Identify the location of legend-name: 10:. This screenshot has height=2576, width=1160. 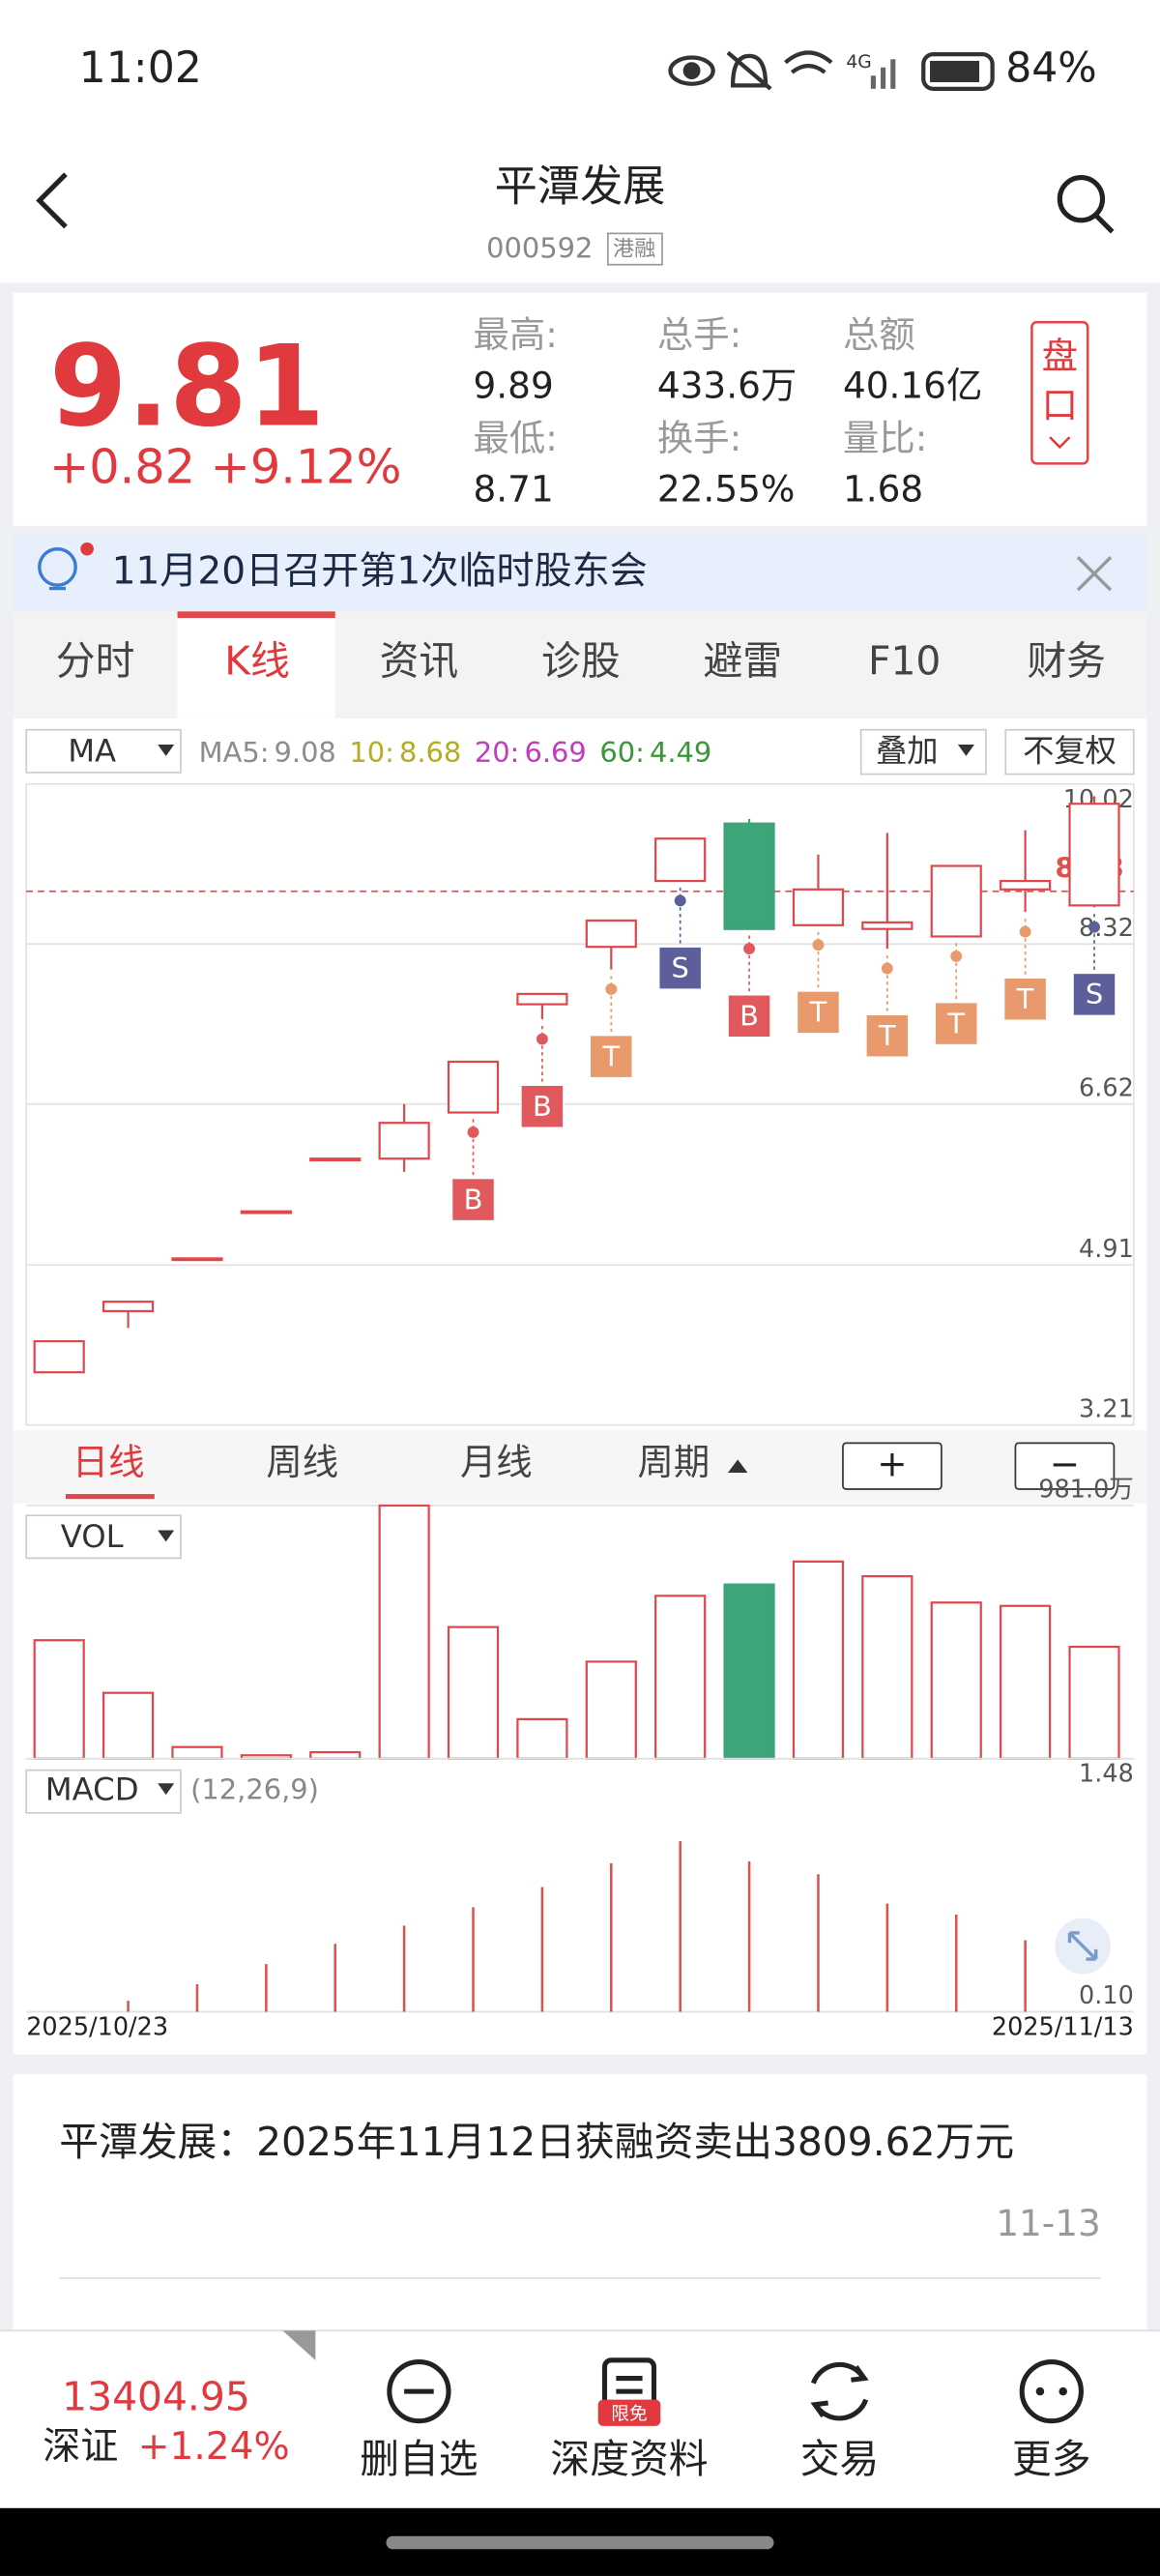
(371, 752).